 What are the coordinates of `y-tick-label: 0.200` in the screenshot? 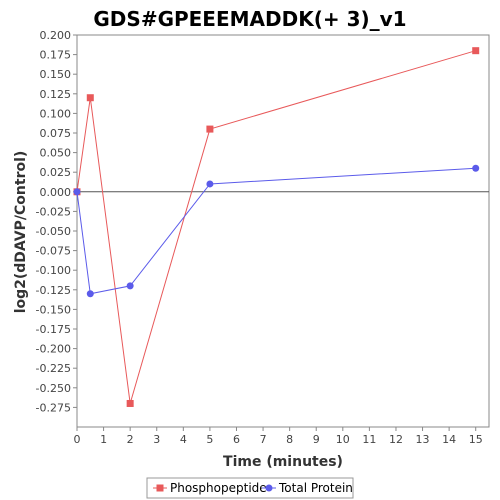 It's located at (56, 35).